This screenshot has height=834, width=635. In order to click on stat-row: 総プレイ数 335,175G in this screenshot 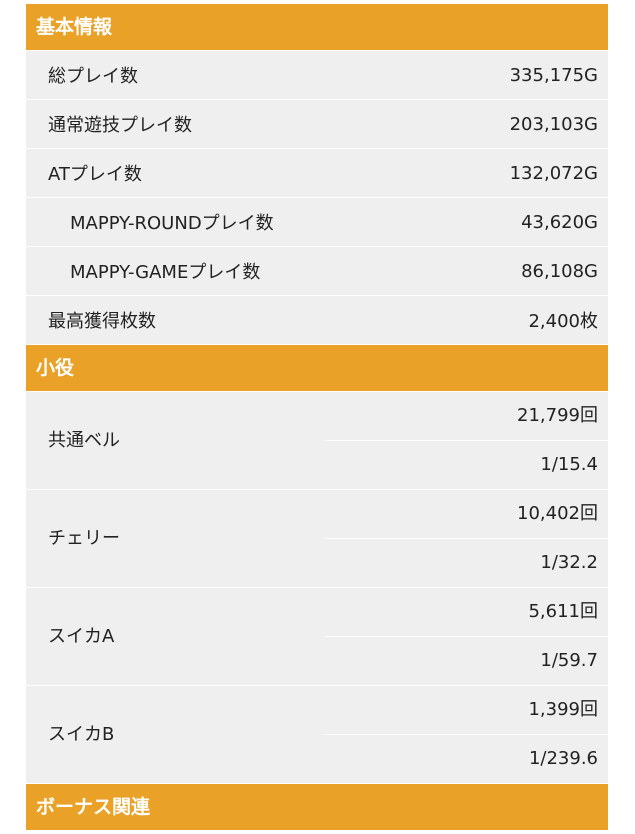, I will do `click(317, 75)`.